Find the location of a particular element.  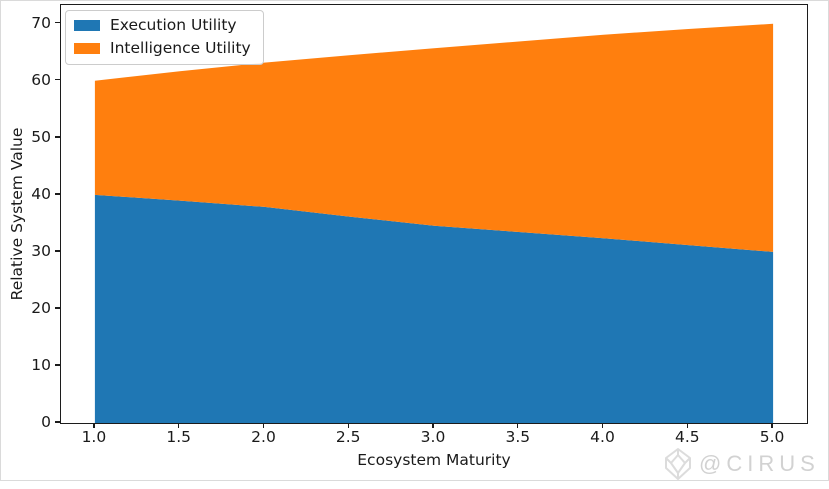

y-tick-label: 20 is located at coordinates (41, 307).